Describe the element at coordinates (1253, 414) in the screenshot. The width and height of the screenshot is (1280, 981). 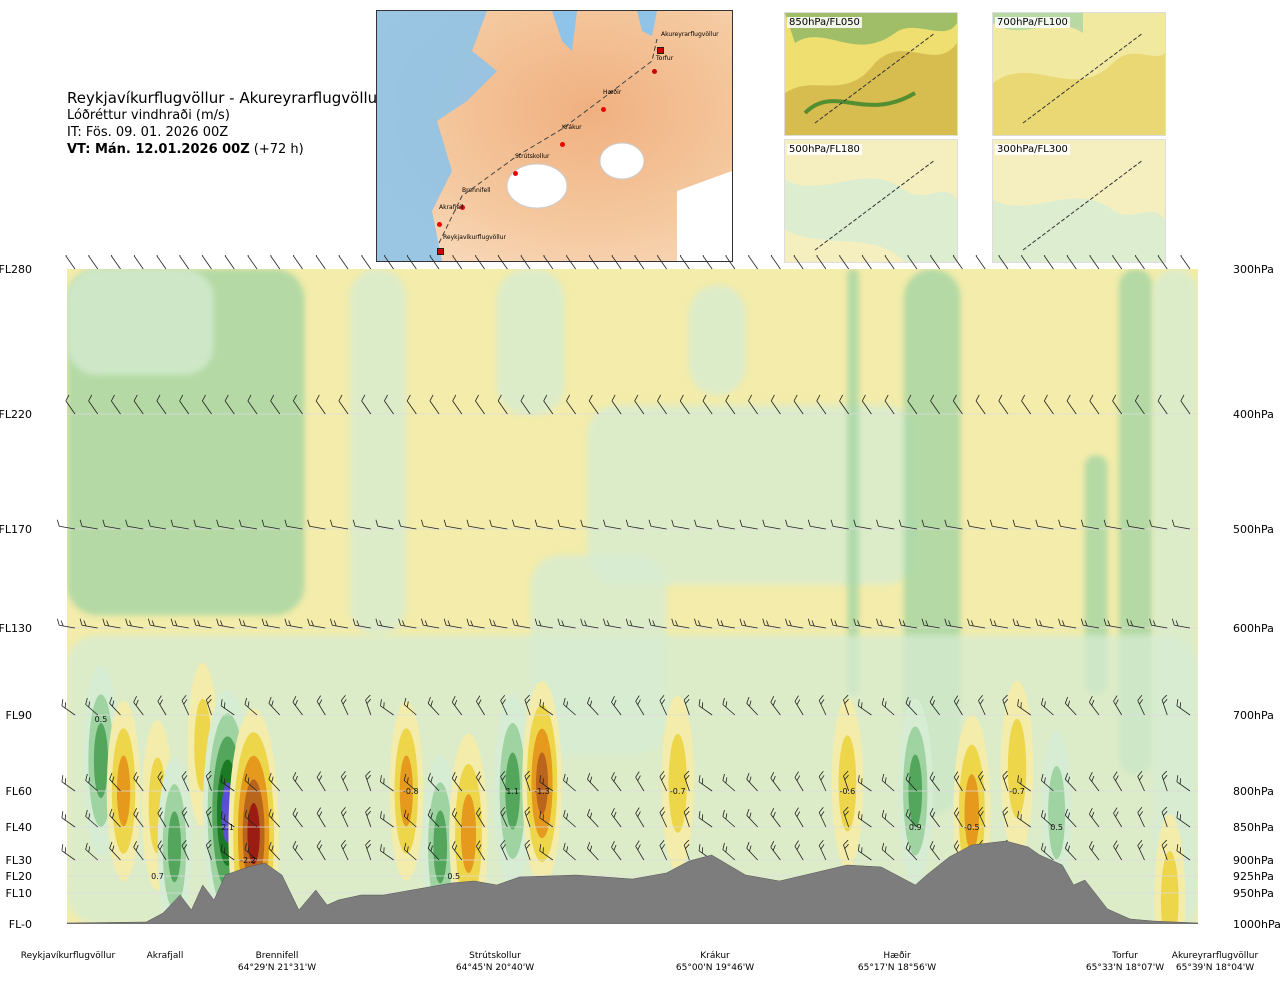
I see `right-axis-label: 400hPa` at that location.